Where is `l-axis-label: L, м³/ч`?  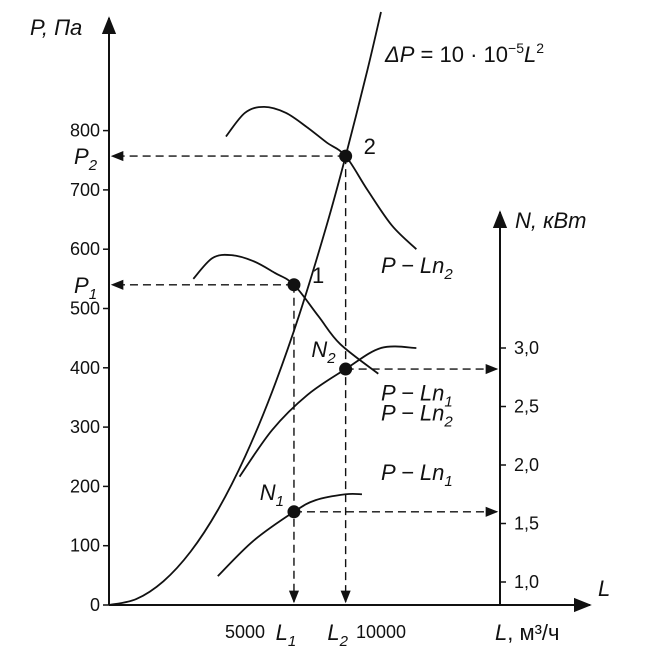
l-axis-label: L, м³/ч is located at coordinates (527, 632).